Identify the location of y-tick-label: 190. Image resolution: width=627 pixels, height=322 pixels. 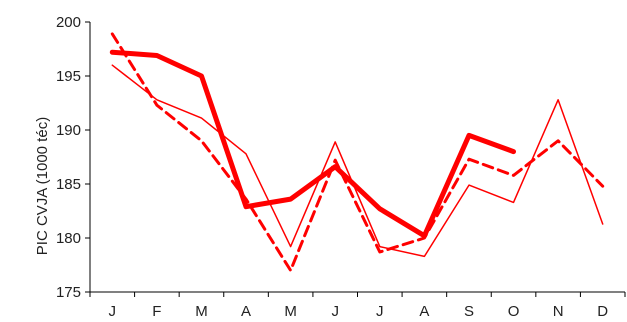
(68, 130).